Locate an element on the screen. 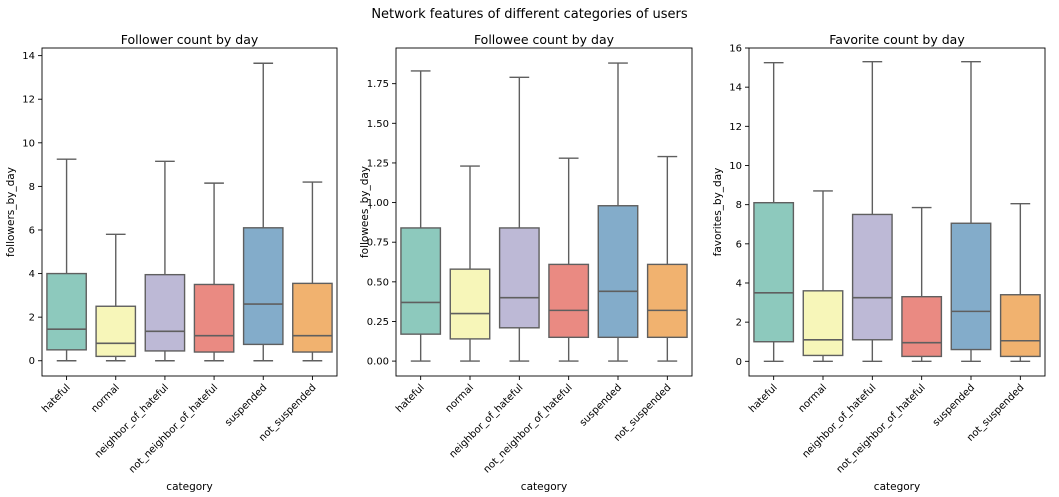 Image resolution: width=1059 pixels, height=497 pixels. y-tick-label: 0.75 is located at coordinates (378, 243).